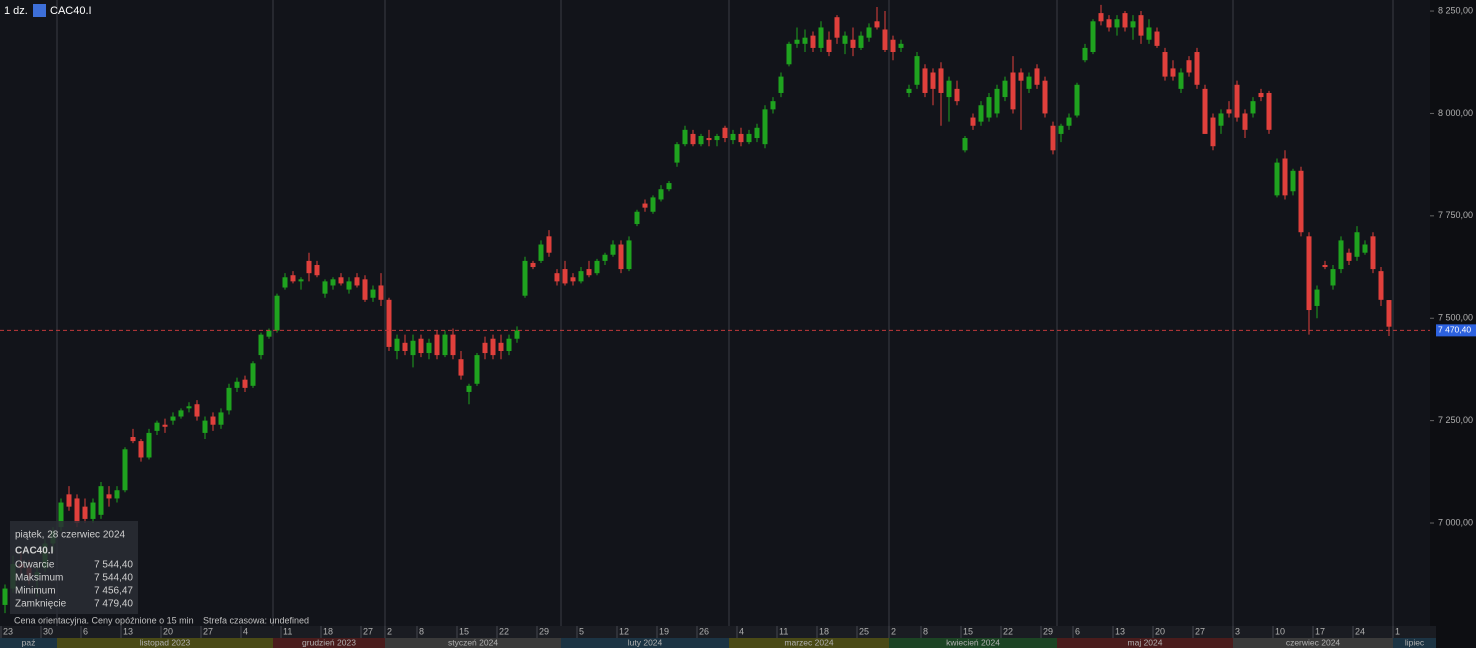 Image resolution: width=1476 pixels, height=648 pixels. What do you see at coordinates (1008, 631) in the screenshot?
I see `x-tick-label: 22` at bounding box center [1008, 631].